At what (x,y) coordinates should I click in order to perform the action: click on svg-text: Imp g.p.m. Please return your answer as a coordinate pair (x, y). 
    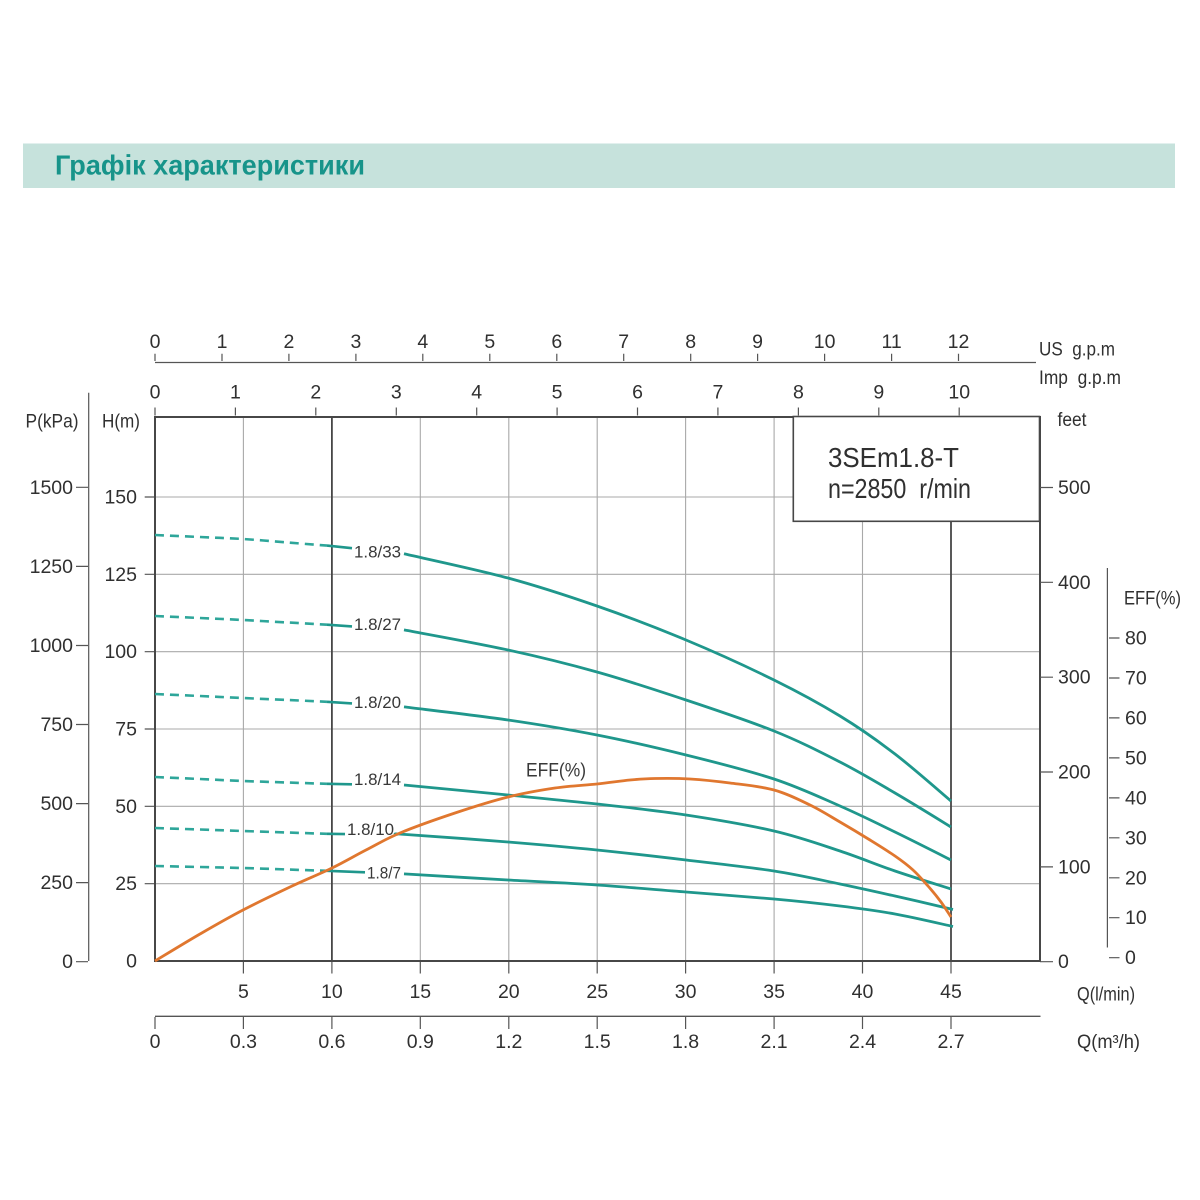
    Looking at the image, I should click on (1080, 378).